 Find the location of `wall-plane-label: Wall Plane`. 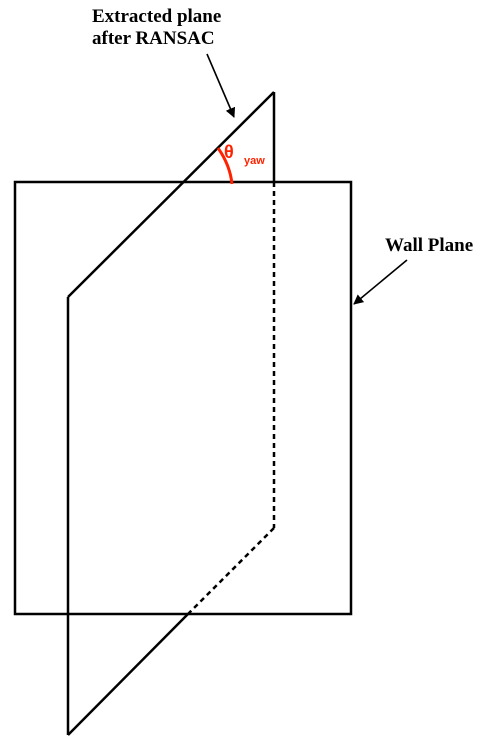

wall-plane-label: Wall Plane is located at coordinates (429, 245).